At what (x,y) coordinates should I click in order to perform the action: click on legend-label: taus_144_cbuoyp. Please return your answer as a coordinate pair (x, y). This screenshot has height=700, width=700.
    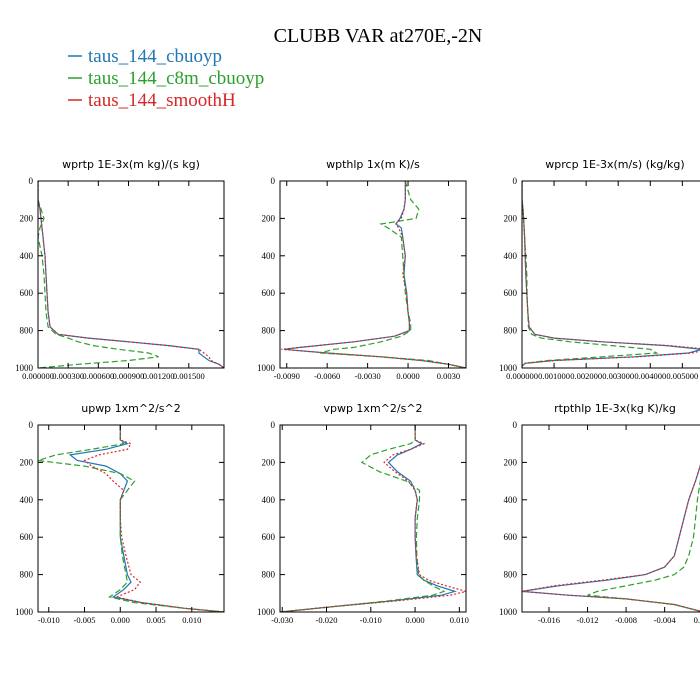
    Looking at the image, I should click on (155, 56).